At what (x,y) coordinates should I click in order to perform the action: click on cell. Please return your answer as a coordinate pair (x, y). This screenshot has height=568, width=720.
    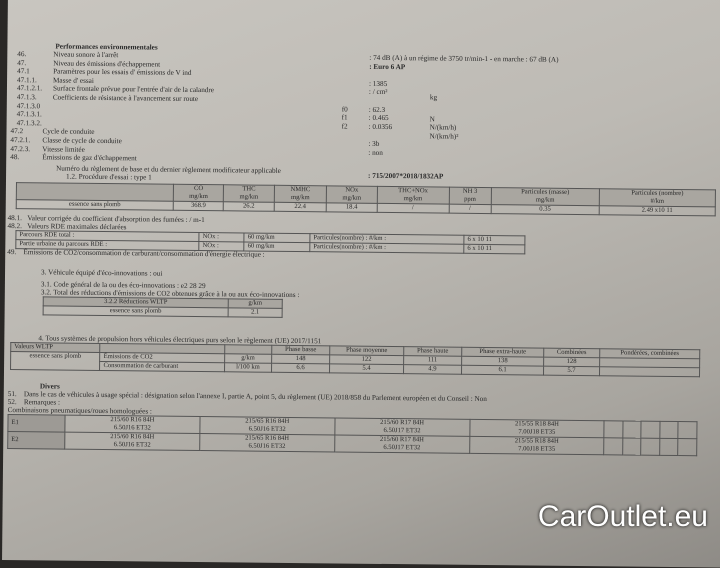
    Looking at the image, I should click on (649, 372).